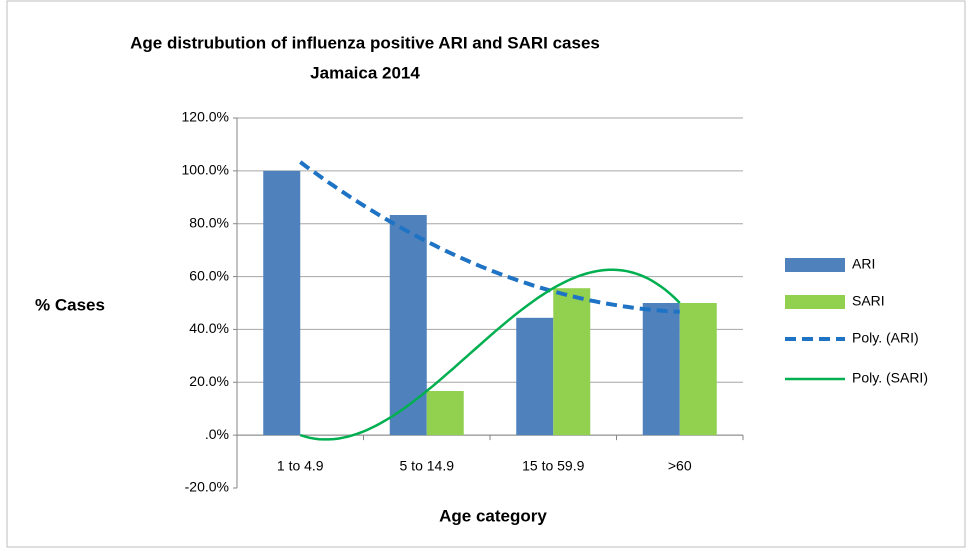 The image size is (971, 550). What do you see at coordinates (300, 466) in the screenshot?
I see `x-tick-label: 1 to 4.9` at bounding box center [300, 466].